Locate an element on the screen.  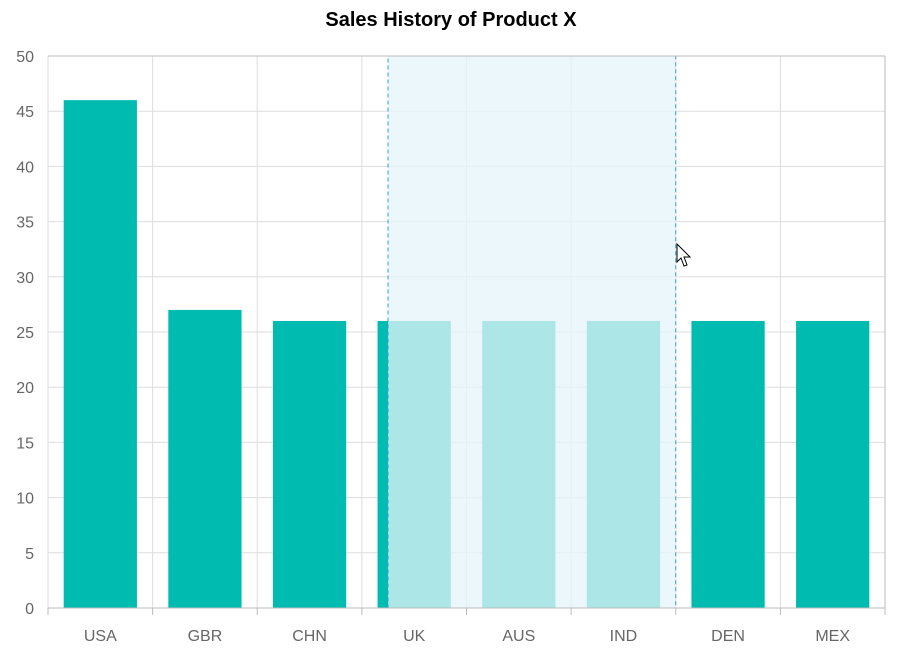
y-tick-label: 20 is located at coordinates (25, 388).